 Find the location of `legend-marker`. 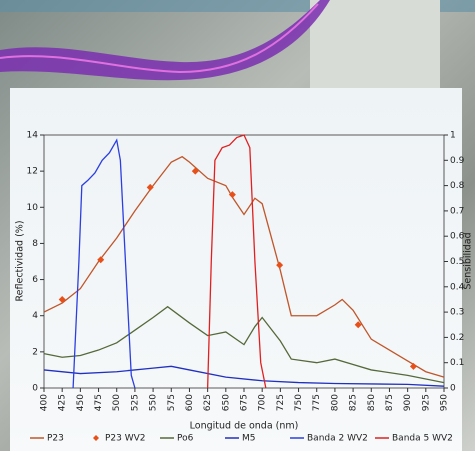

legend-marker is located at coordinates (96, 438).